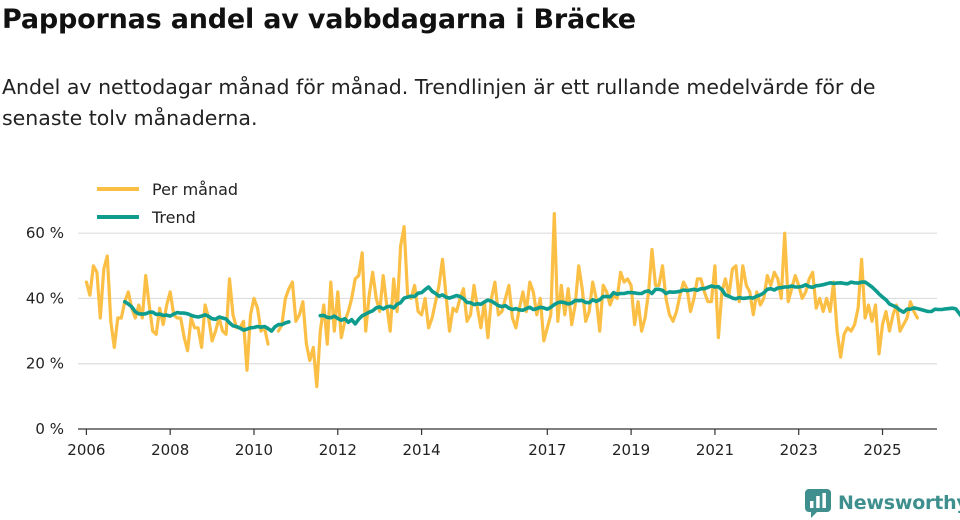  What do you see at coordinates (45, 298) in the screenshot?
I see `y-tick-label: 40 %` at bounding box center [45, 298].